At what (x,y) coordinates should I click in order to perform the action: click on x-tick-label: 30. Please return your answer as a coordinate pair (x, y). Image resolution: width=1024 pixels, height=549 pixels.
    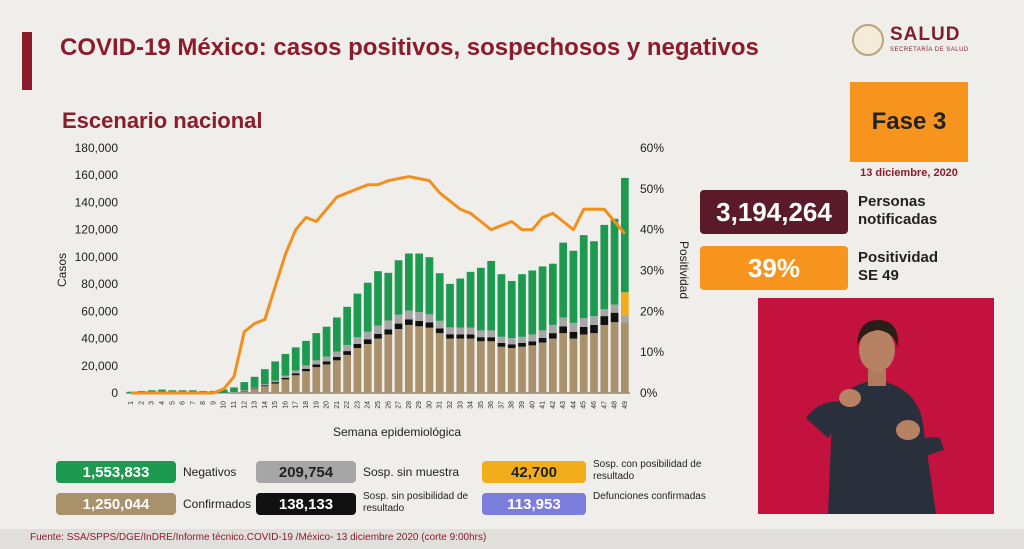
    Looking at the image, I should click on (429, 405).